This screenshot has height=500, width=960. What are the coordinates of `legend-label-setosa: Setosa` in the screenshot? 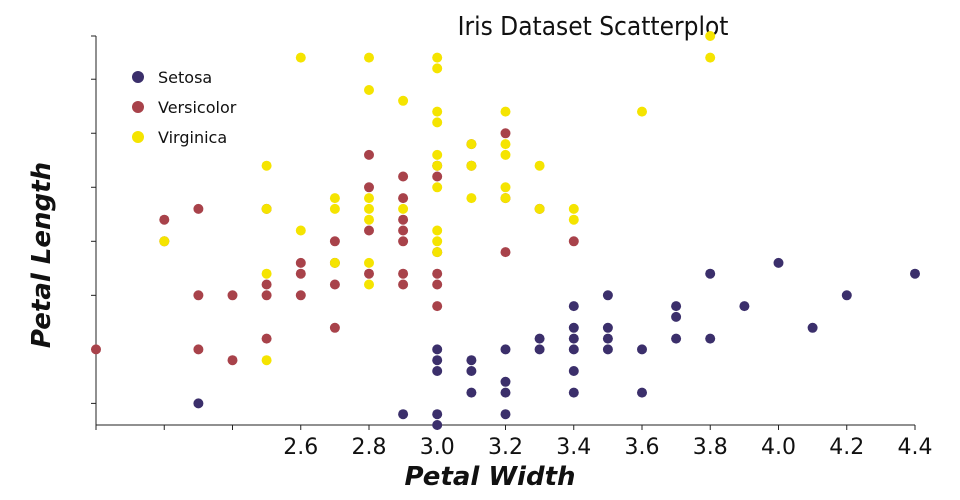 It's located at (185, 77).